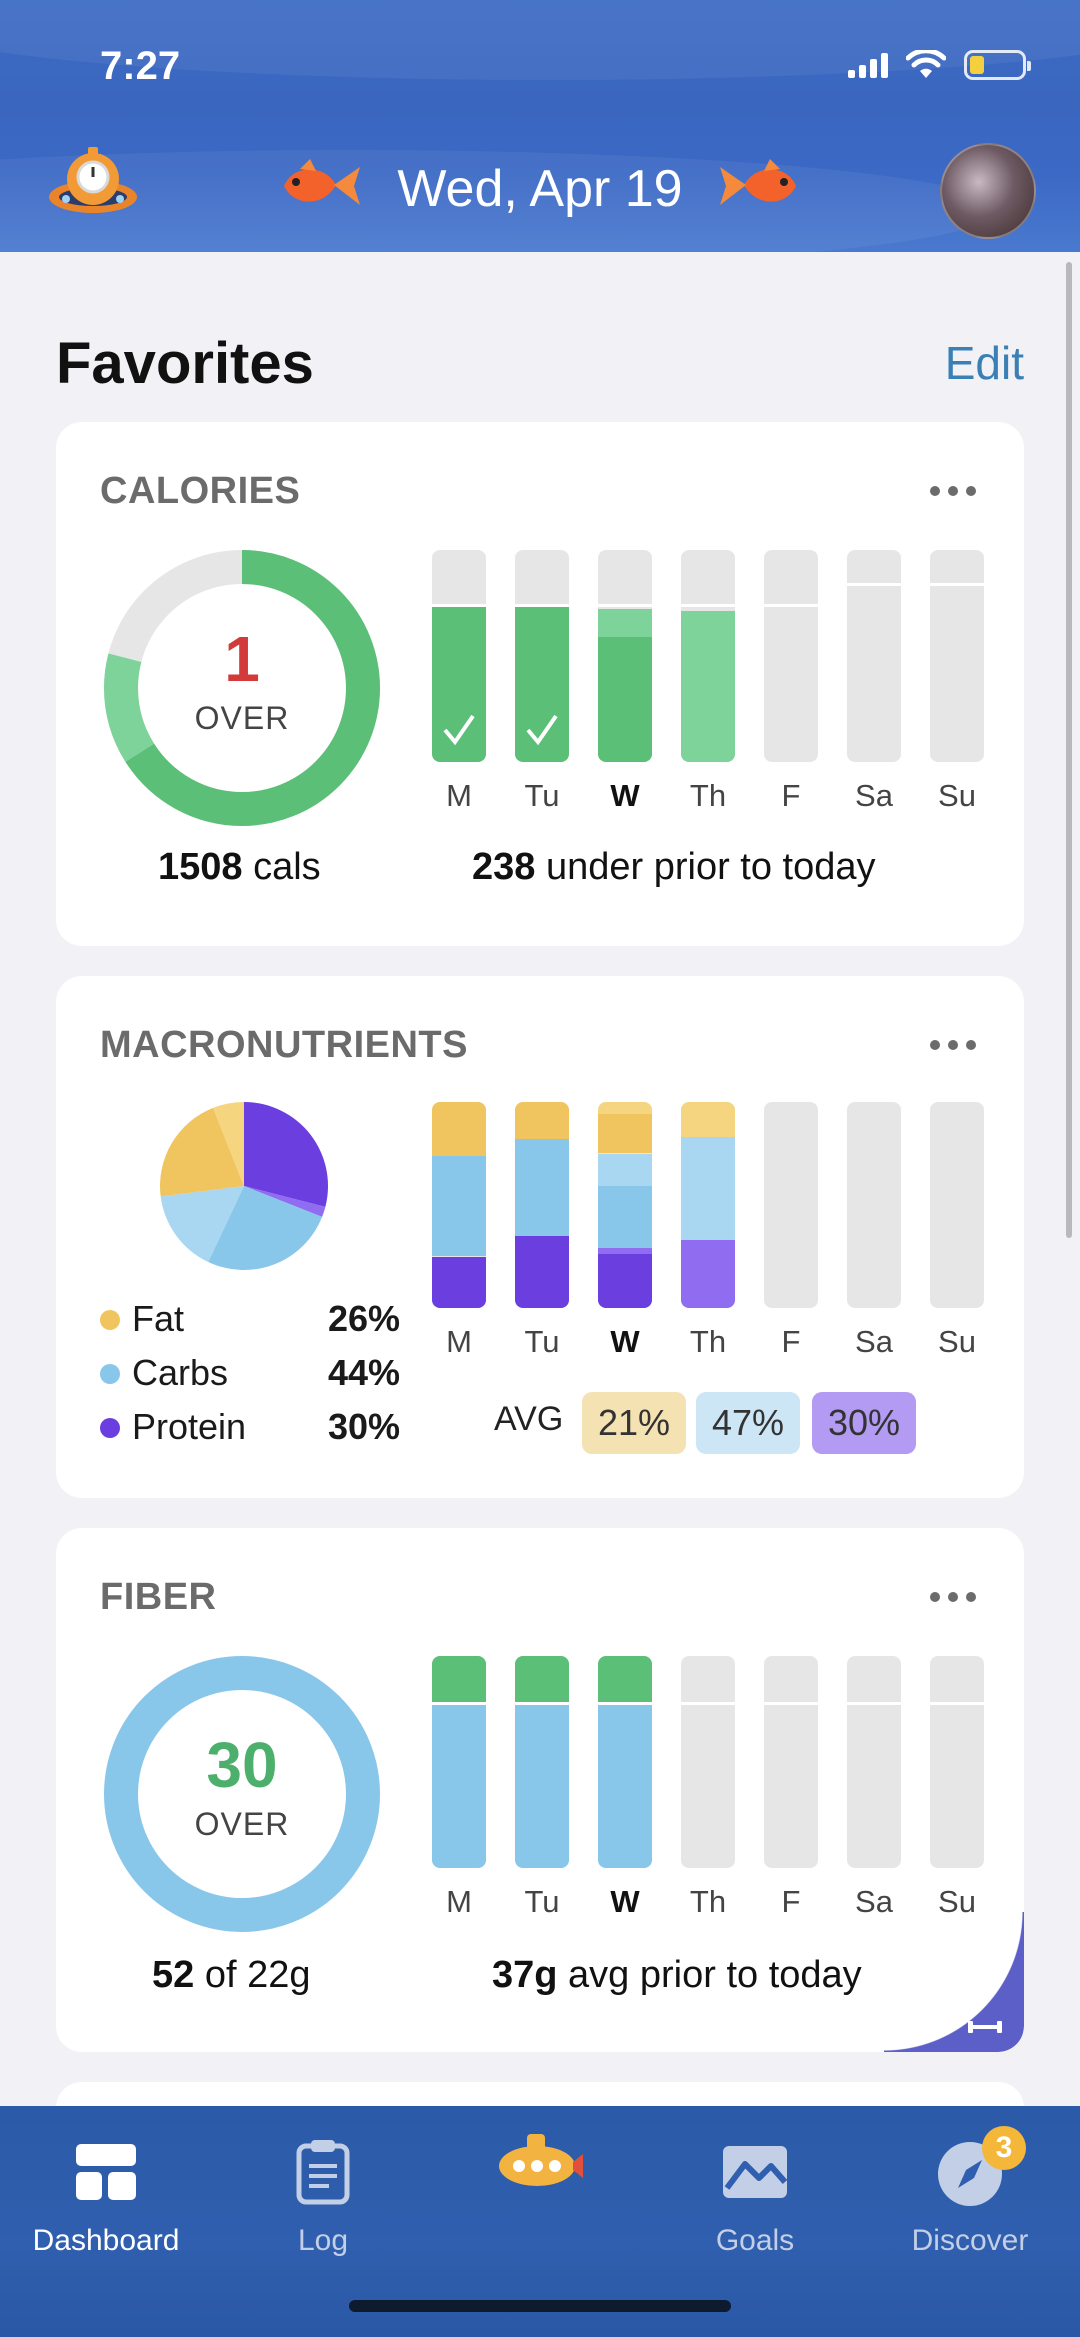 The height and width of the screenshot is (2337, 1080). Describe the element at coordinates (459, 1341) in the screenshot. I see `macronutrients-day-label: M` at that location.